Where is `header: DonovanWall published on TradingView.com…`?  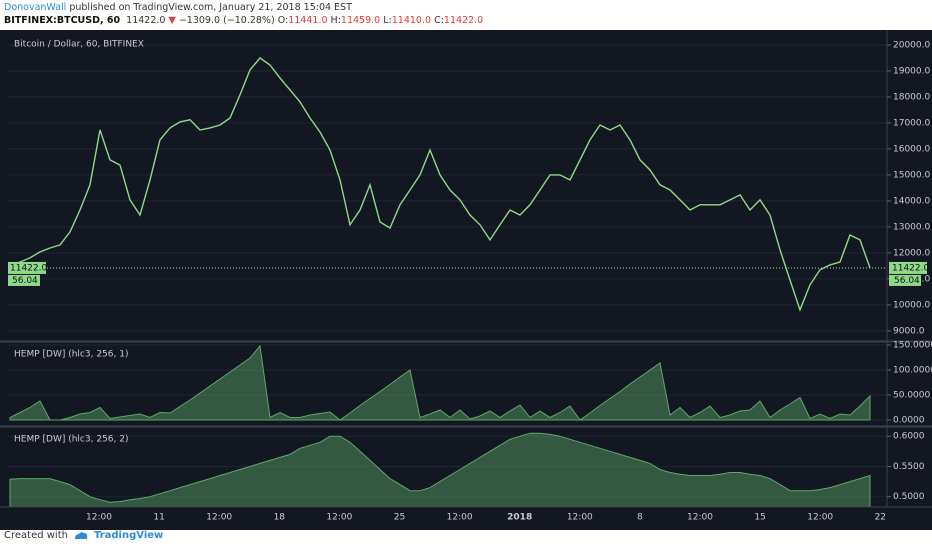
header: DonovanWall published on TradingView.com… is located at coordinates (243, 14).